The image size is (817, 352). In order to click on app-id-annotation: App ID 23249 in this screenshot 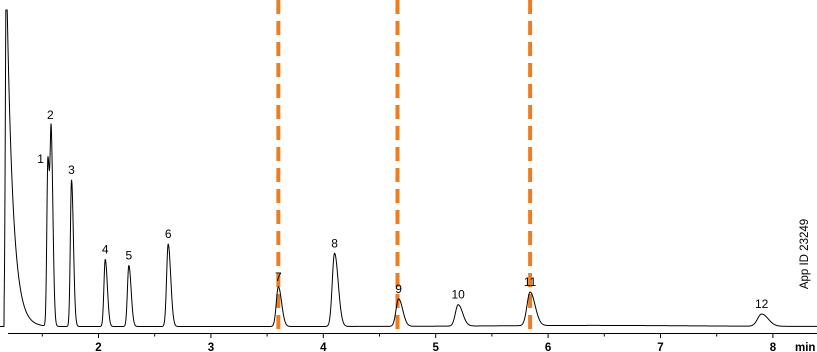, I will do `click(805, 254)`.